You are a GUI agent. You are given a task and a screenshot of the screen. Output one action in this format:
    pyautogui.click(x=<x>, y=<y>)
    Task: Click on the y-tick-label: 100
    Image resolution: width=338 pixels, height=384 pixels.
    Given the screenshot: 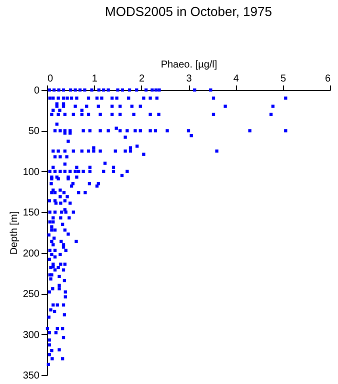 What is the action you would take?
    pyautogui.click(x=31, y=172)
    